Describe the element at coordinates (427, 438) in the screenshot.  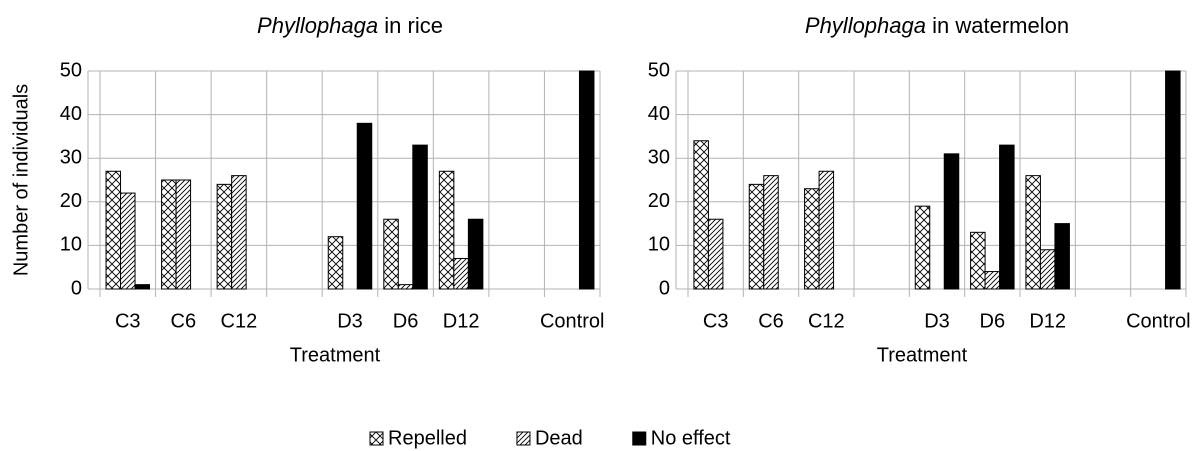
I see `legend-label: Repelled` at that location.